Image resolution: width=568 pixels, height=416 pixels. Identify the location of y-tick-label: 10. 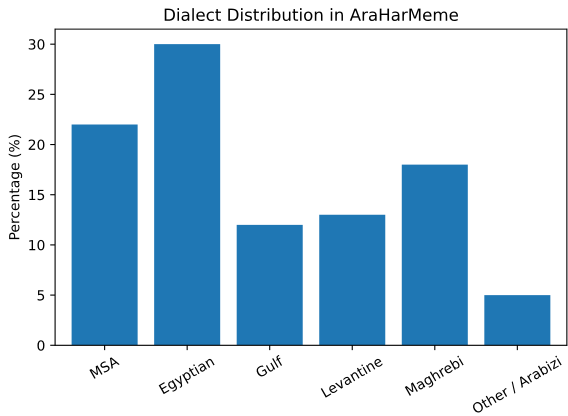
(36, 245).